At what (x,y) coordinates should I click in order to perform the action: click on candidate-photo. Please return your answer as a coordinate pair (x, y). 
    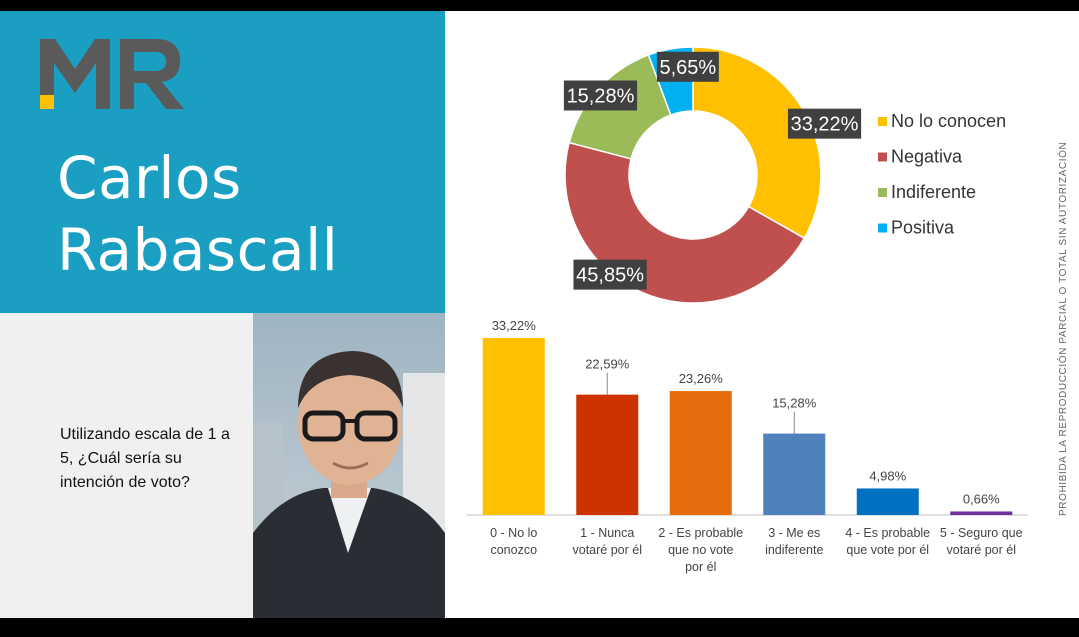
    Looking at the image, I should click on (349, 465).